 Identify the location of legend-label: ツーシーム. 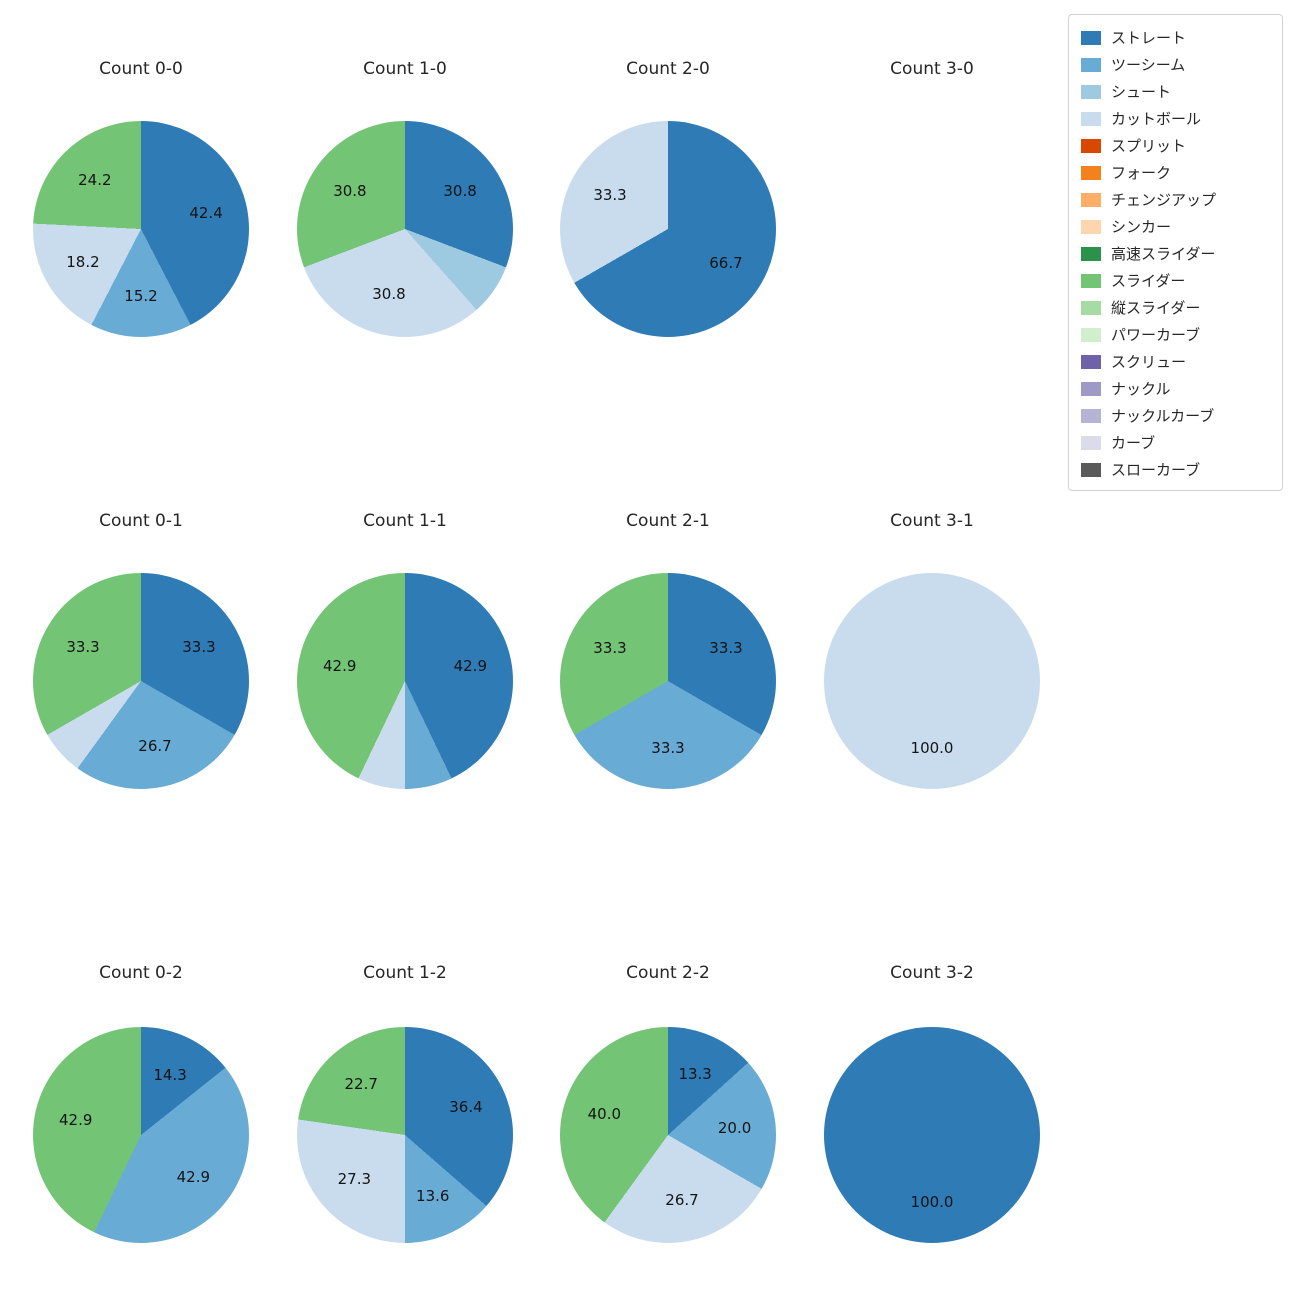
(1148, 65).